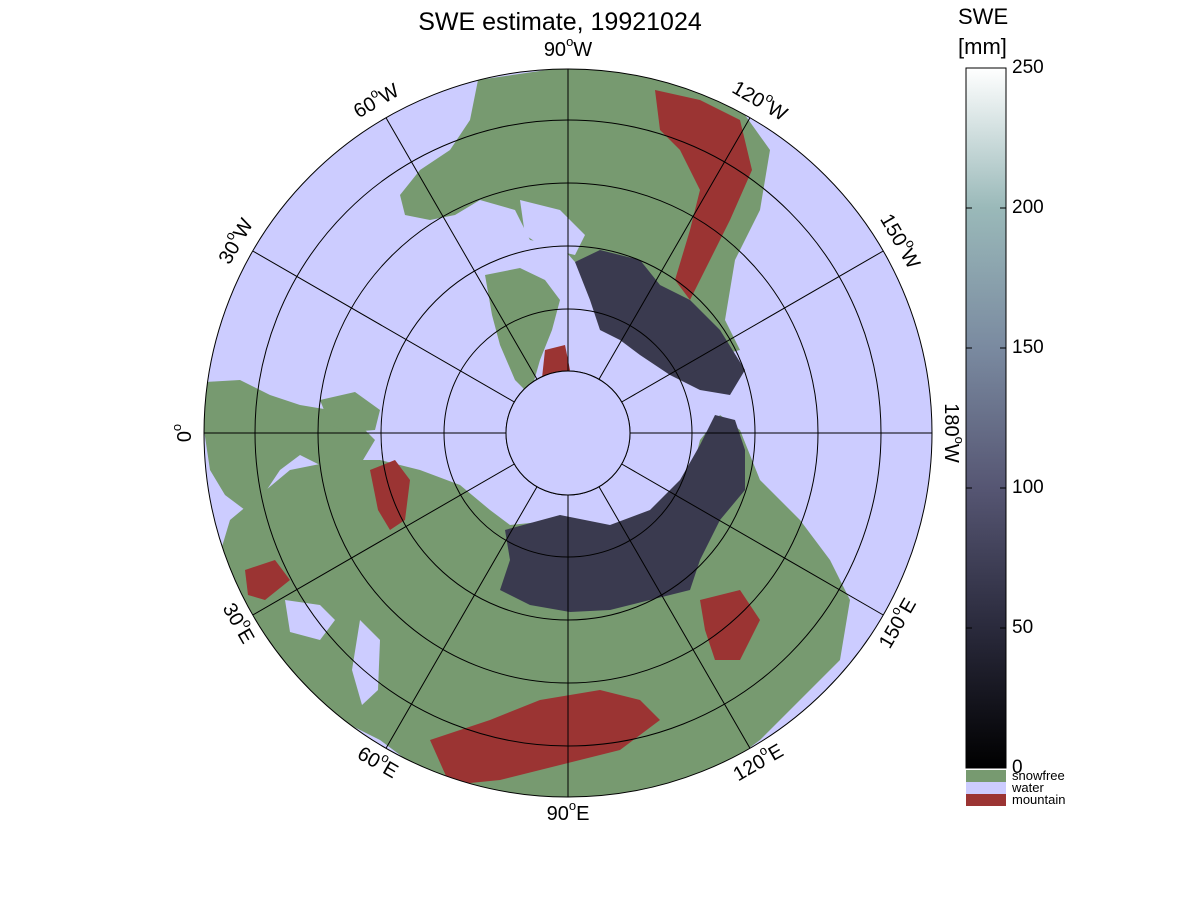 The width and height of the screenshot is (1201, 906). Describe the element at coordinates (953, 433) in the screenshot. I see `lon-label-180w: 180oW` at that location.